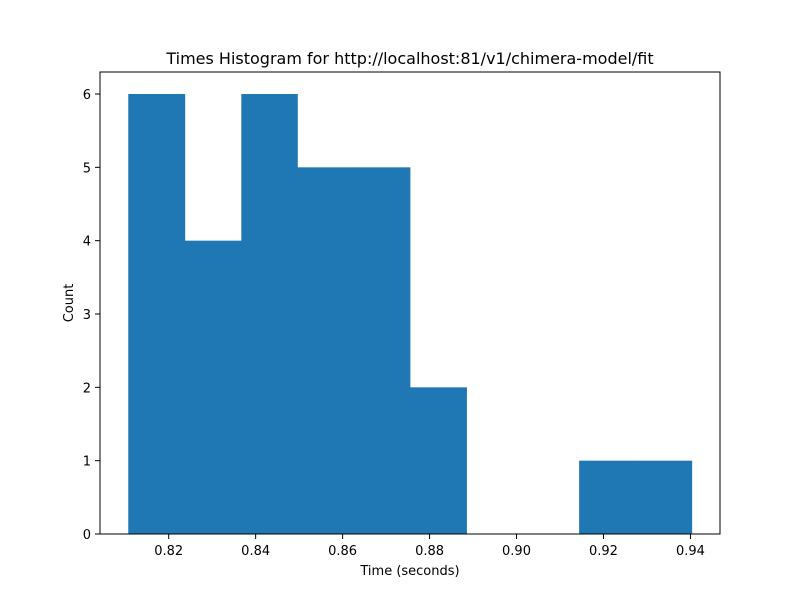  Describe the element at coordinates (87, 168) in the screenshot. I see `y-tick-label-5: 5` at that location.